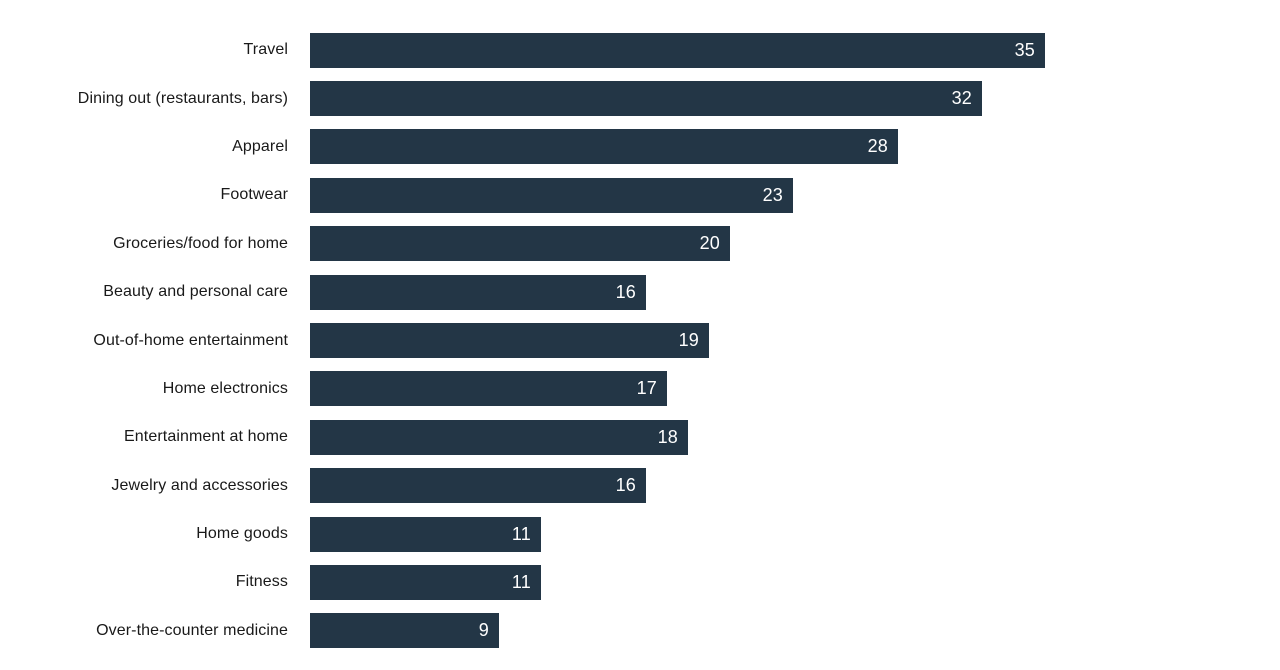 This screenshot has width=1280, height=670. Describe the element at coordinates (604, 147) in the screenshot. I see `bar: 28` at that location.